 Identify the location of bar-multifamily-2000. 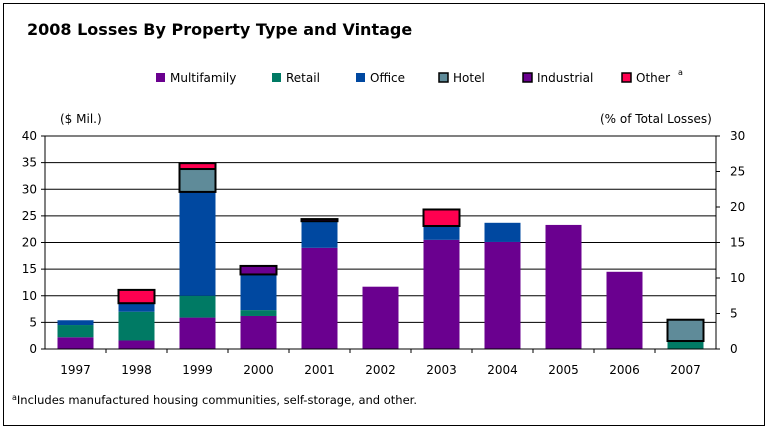
(258, 332).